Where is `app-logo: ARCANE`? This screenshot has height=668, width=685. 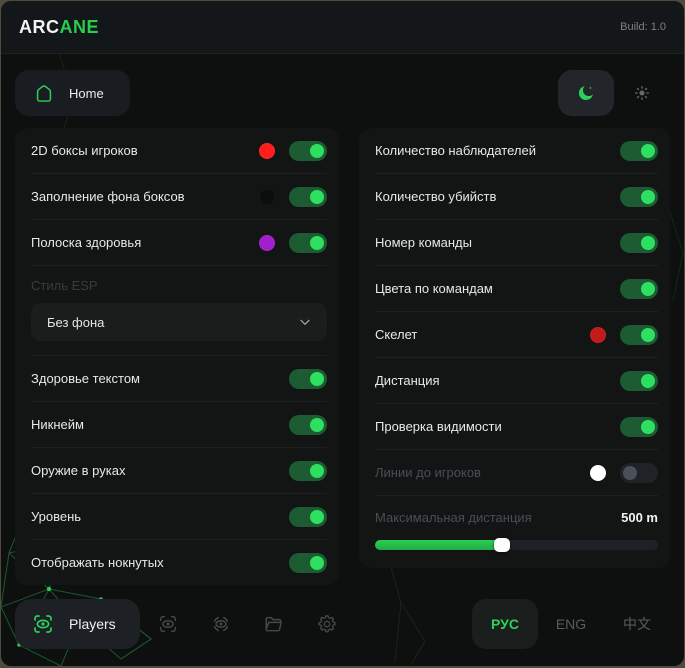
app-logo: ARCANE is located at coordinates (59, 27).